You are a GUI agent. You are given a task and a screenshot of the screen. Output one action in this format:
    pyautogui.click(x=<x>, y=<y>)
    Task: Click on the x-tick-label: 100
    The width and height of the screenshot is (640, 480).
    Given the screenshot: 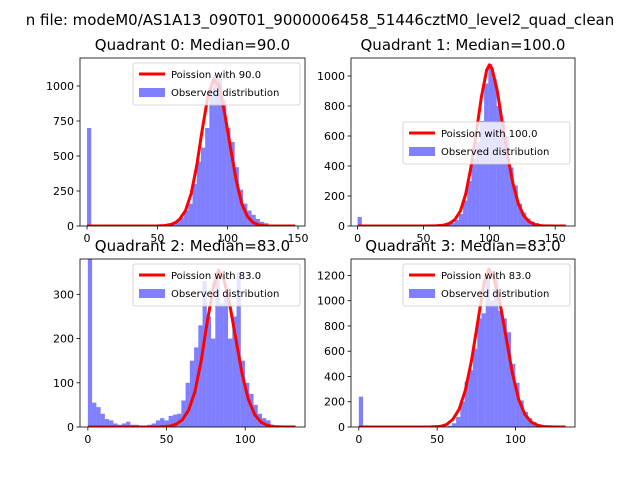 What is the action you would take?
    pyautogui.click(x=515, y=439)
    